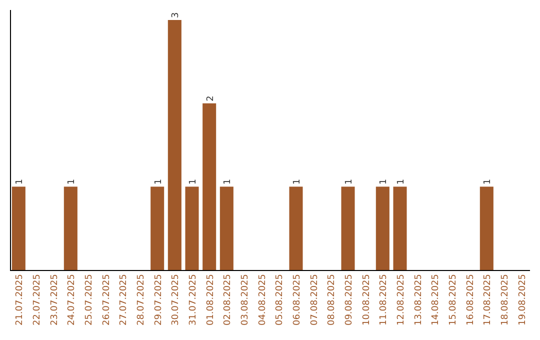 This screenshot has height=340, width=540. What do you see at coordinates (159, 300) in the screenshot?
I see `x-tick-label: 29.07.2025` at bounding box center [159, 300].